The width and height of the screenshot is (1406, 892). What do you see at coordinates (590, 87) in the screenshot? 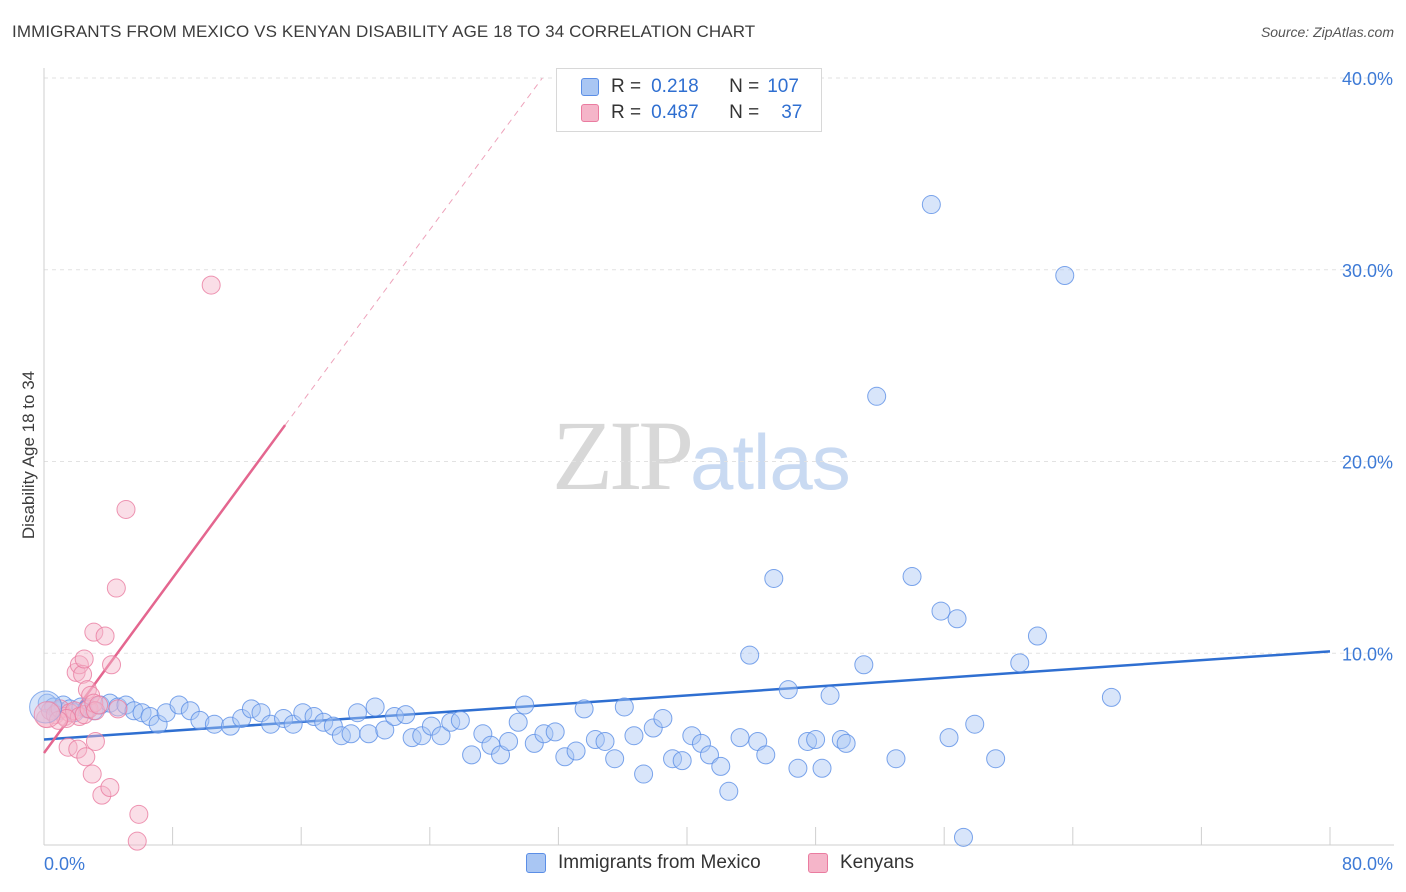
I see `legend-swatch-mexico` at bounding box center [590, 87].